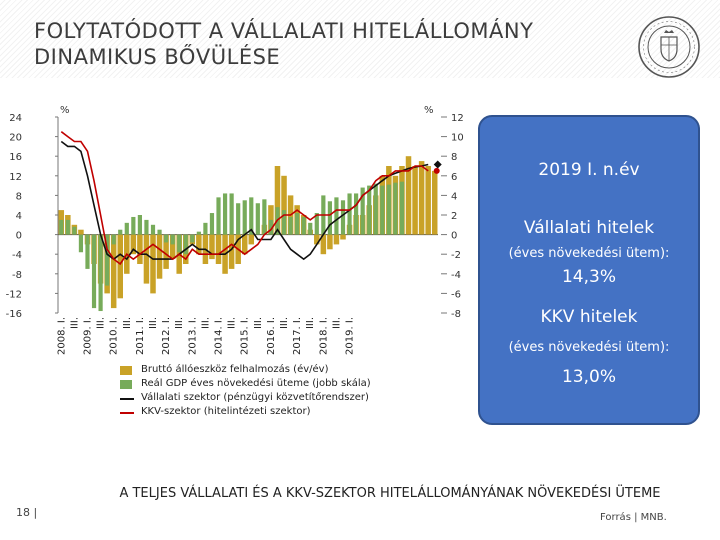 The image size is (720, 540). What do you see at coordinates (19, 196) in the screenshot?
I see `left-tick-label: 8` at bounding box center [19, 196].